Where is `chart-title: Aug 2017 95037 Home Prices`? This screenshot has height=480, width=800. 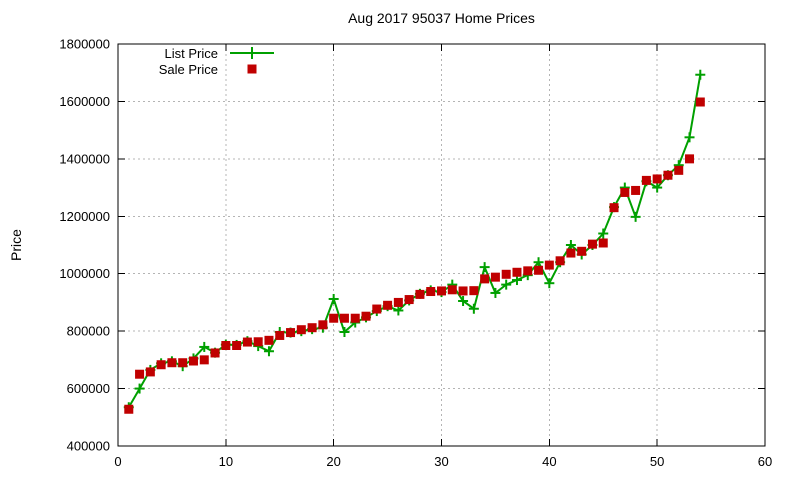 chart-title: Aug 2017 95037 Home Prices is located at coordinates (441, 18).